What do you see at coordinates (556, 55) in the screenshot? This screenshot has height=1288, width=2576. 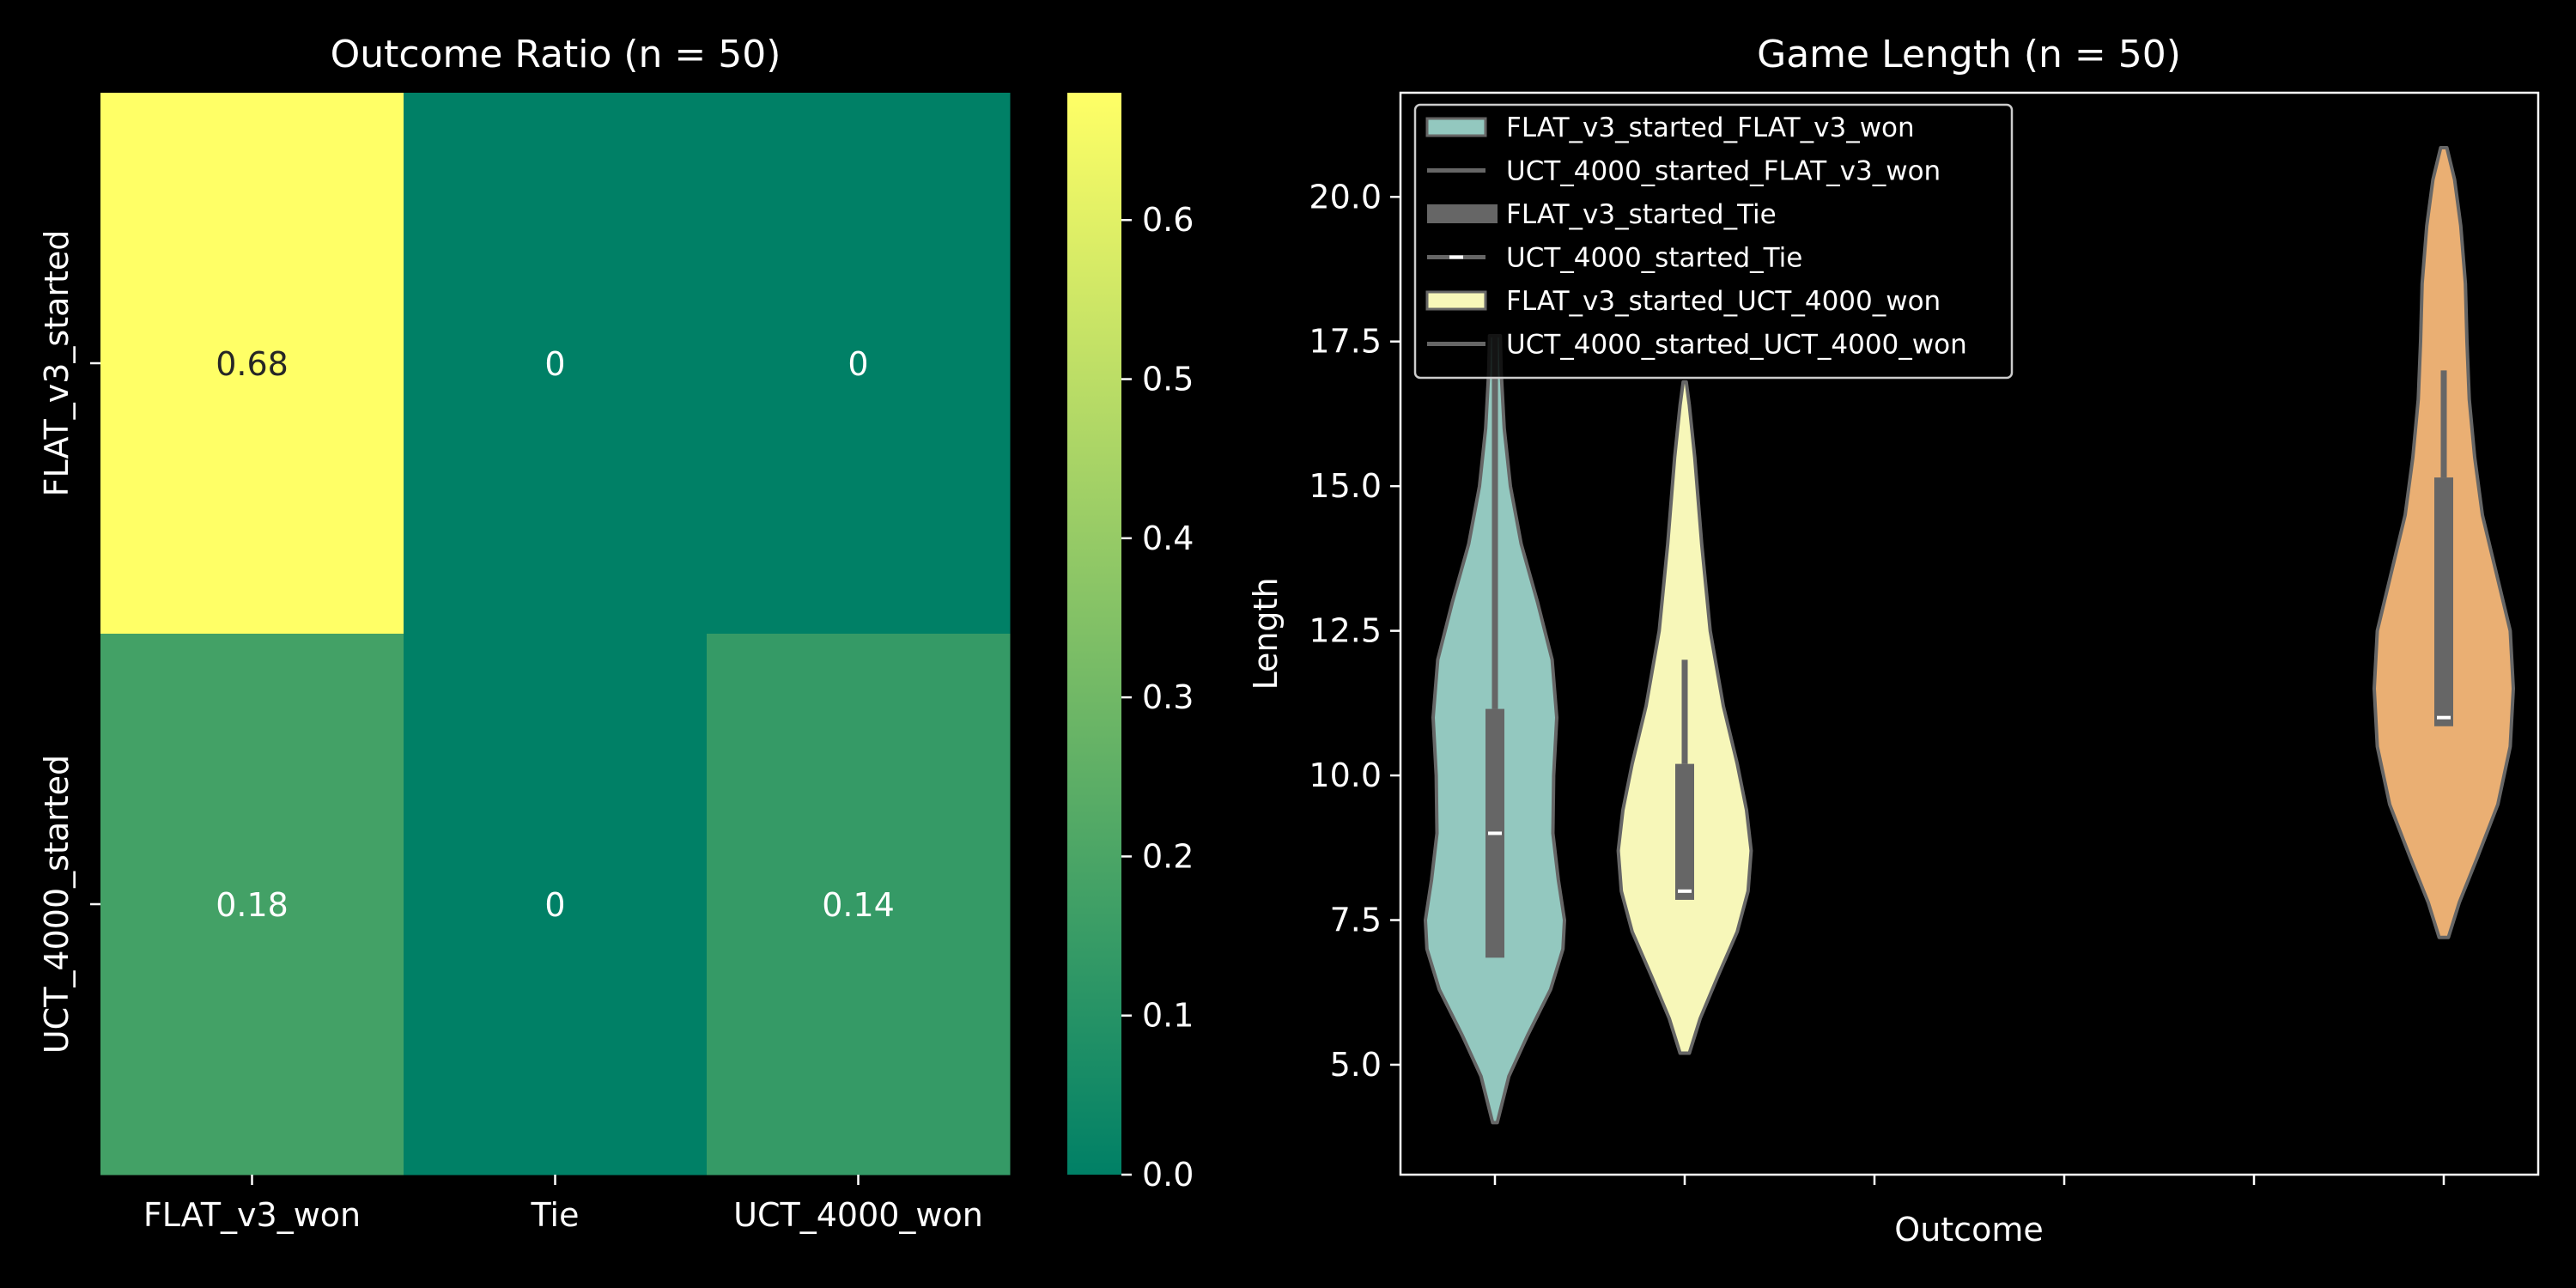 I see `heatmap-title: Outcome Ratio (n = 50)` at bounding box center [556, 55].